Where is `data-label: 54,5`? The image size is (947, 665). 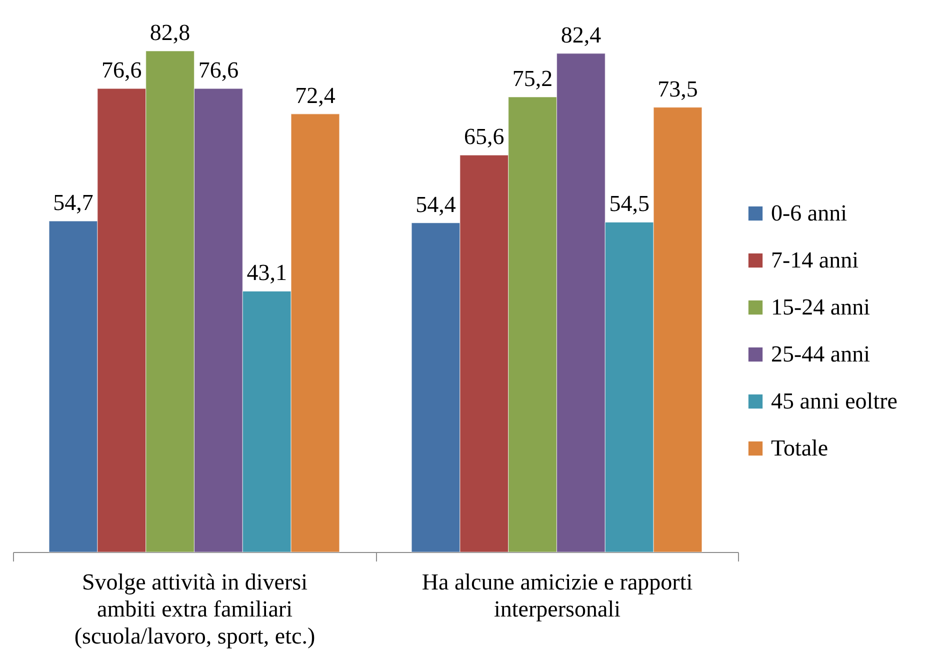 data-label: 54,5 is located at coordinates (629, 203).